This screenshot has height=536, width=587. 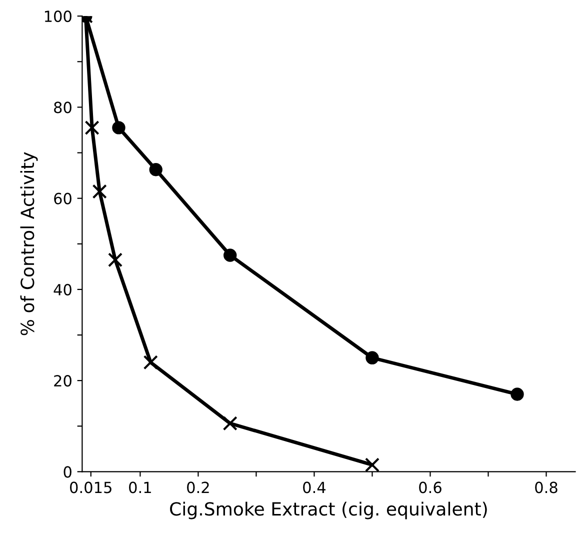 What do you see at coordinates (430, 488) in the screenshot?
I see `x-tick-label: 0.6` at bounding box center [430, 488].